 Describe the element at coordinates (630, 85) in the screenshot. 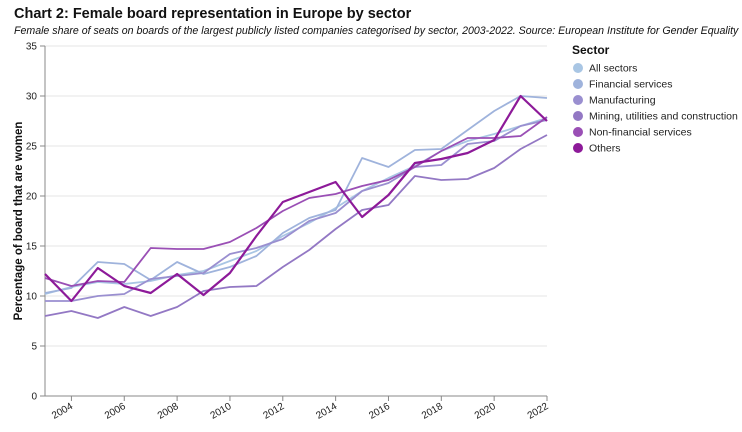

I see `legend-item-label: Financial services` at that location.